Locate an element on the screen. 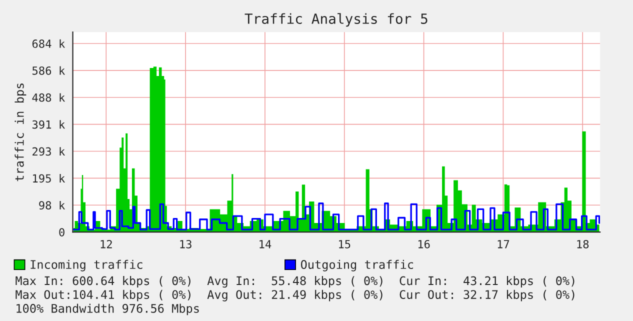 This screenshot has height=321, width=633. legend-label: Outgoing traffic is located at coordinates (357, 266).